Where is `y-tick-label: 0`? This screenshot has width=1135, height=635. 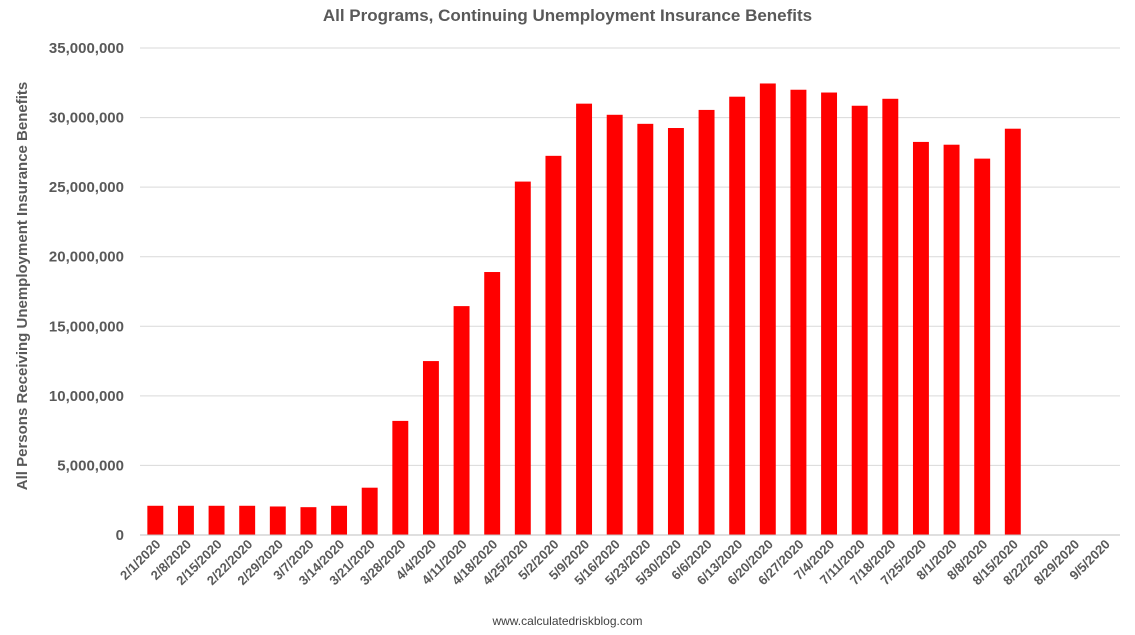
y-tick-label: 0 is located at coordinates (120, 535).